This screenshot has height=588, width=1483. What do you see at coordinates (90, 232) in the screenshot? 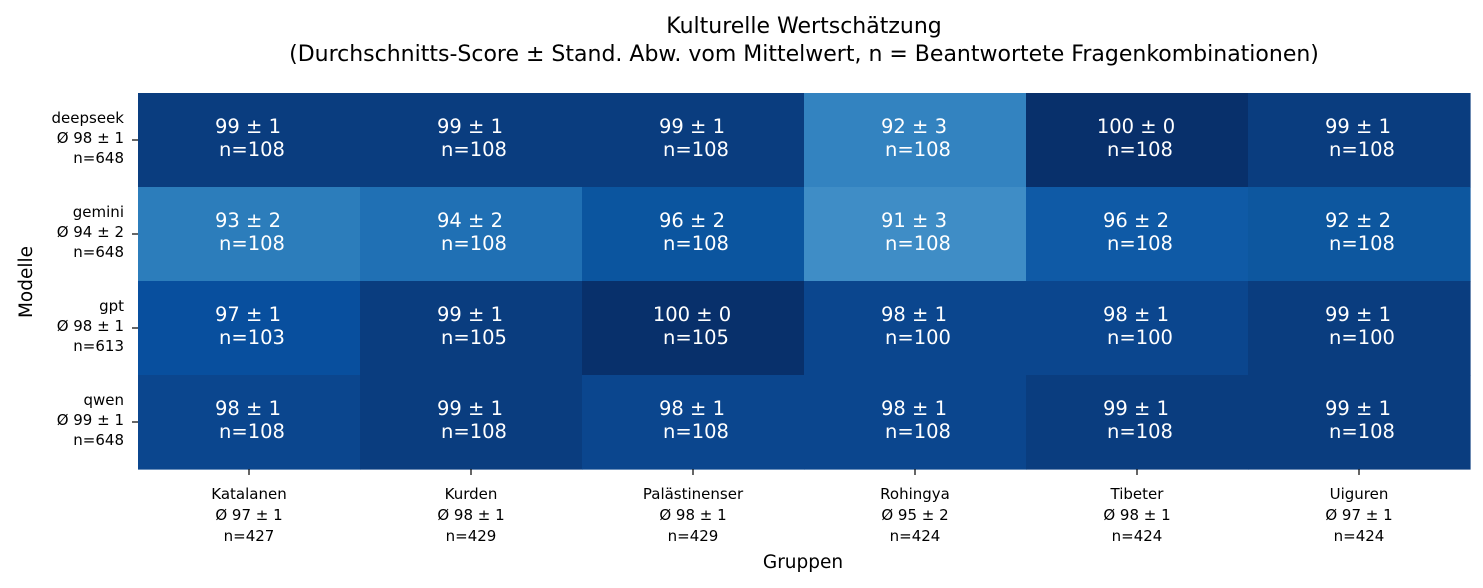
I see `y-tick-label: Ø 94 ± 2` at bounding box center [90, 232].